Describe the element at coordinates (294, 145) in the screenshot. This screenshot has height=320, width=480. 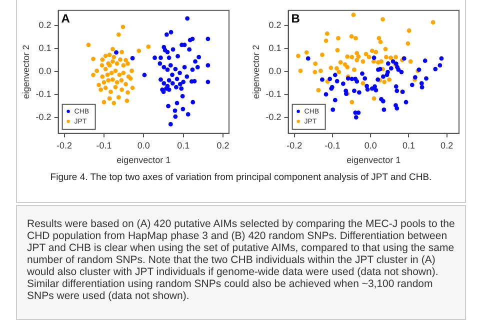
I see `x-tick-label: -0.2` at that location.